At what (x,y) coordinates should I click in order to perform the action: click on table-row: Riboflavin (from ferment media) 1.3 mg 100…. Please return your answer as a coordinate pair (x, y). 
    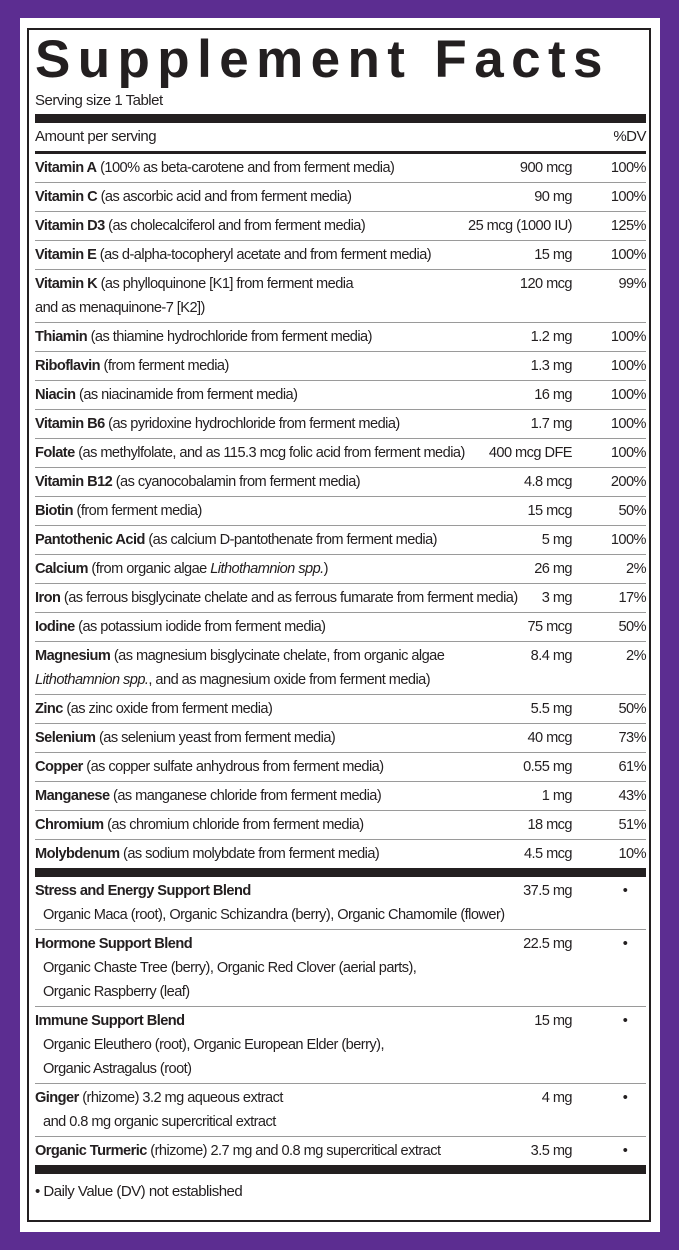
    Looking at the image, I should click on (341, 366).